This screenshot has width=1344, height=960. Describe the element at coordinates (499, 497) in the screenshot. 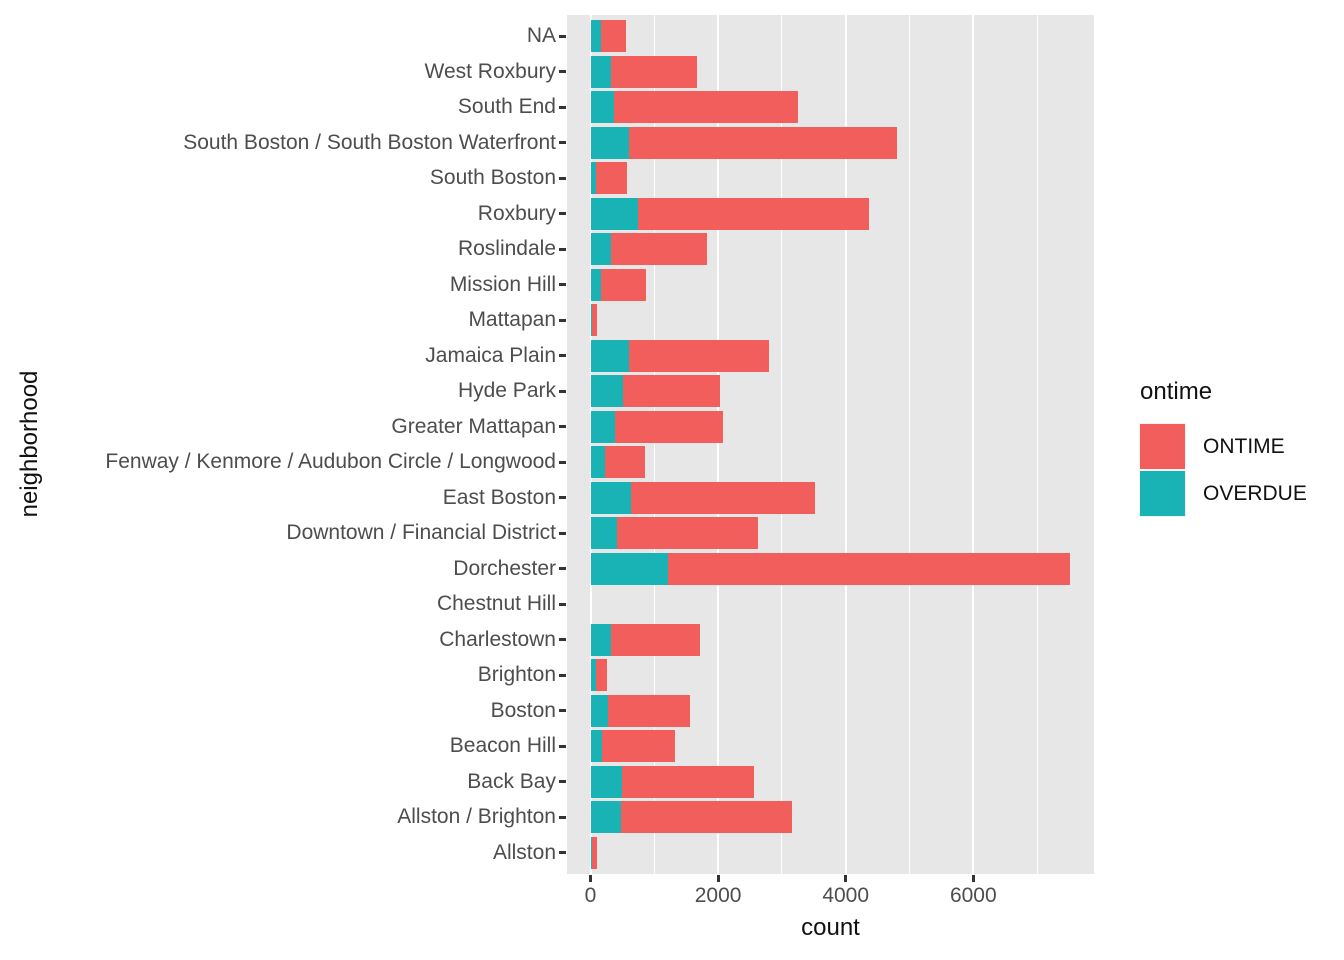

I see `y-axis-label: East Boston` at that location.